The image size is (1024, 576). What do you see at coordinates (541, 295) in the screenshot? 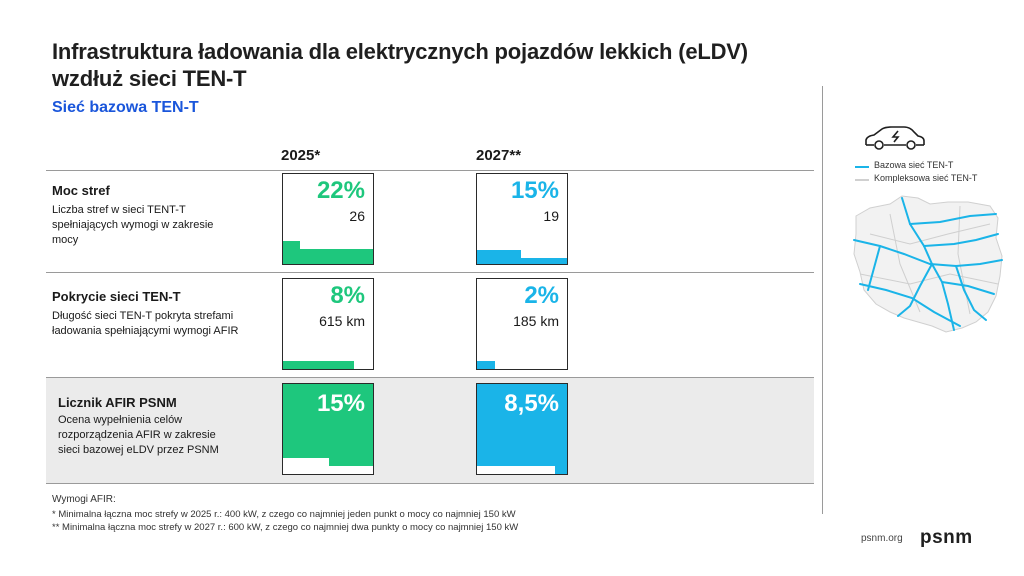
I see `percent-value: 2%` at bounding box center [541, 295].